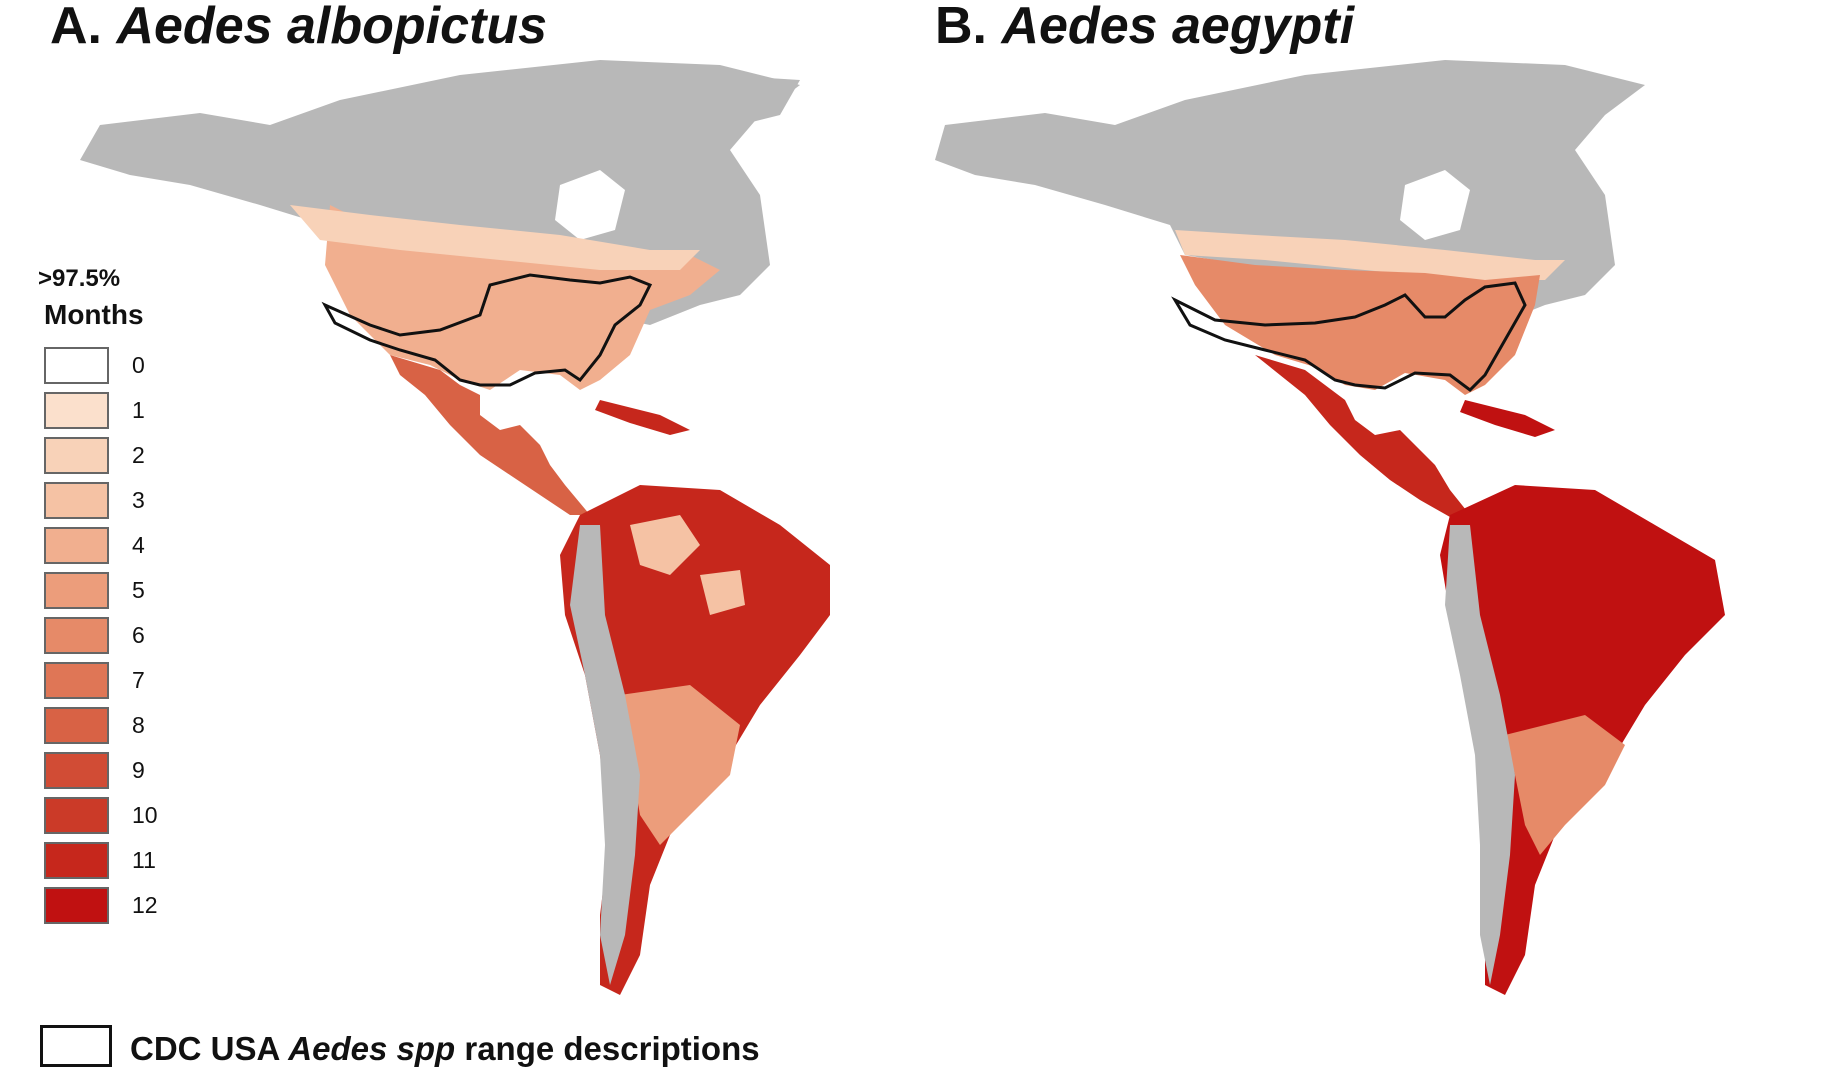 The height and width of the screenshot is (1072, 1830). I want to click on usa-suitability, so click(1360, 325).